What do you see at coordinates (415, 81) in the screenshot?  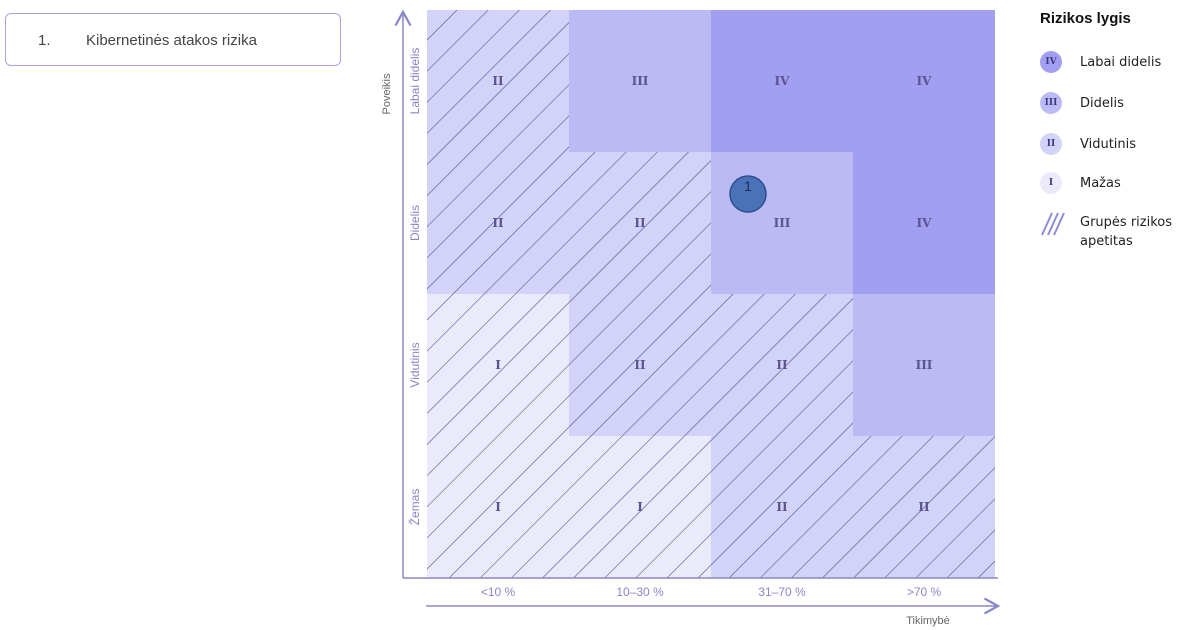 I see `y-category-label: Labai didelis` at bounding box center [415, 81].